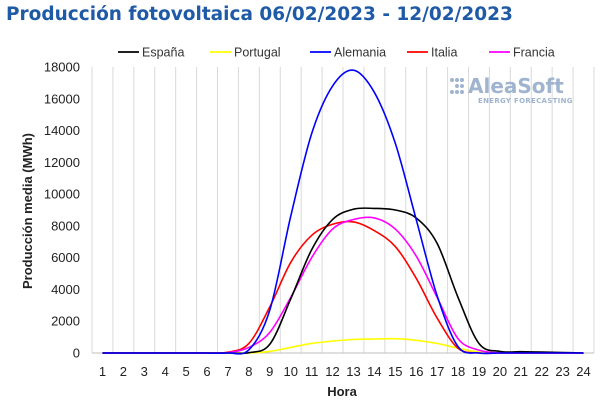 This screenshot has height=418, width=600. What do you see at coordinates (65, 321) in the screenshot?
I see `y-tick-label: 2000` at bounding box center [65, 321].